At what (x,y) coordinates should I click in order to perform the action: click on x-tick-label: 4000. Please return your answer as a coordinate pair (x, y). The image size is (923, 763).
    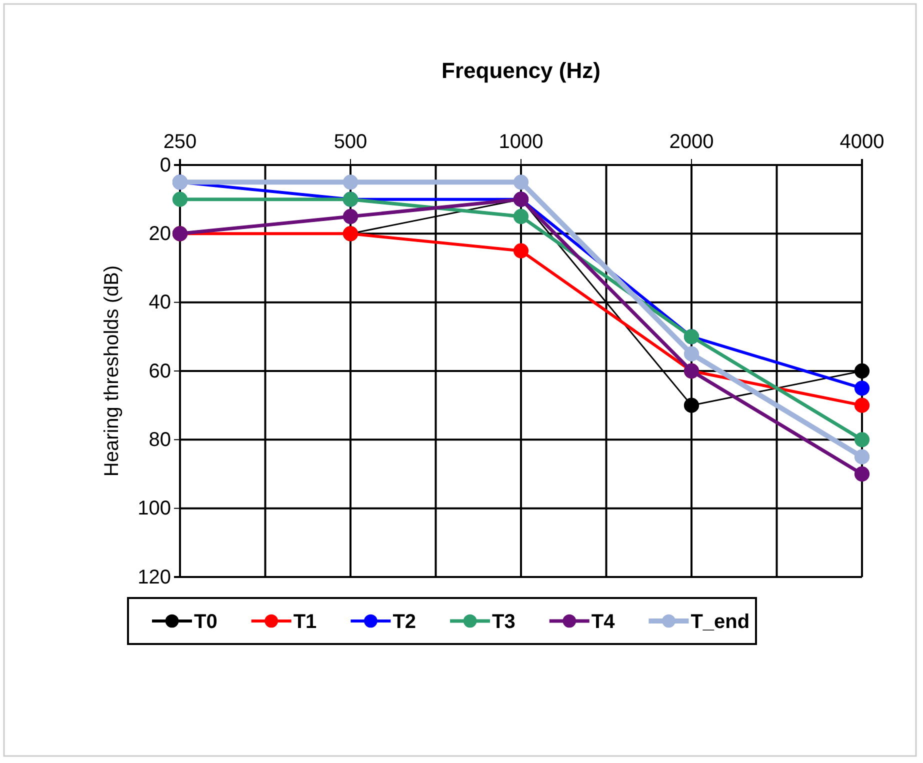
    Looking at the image, I should click on (862, 142).